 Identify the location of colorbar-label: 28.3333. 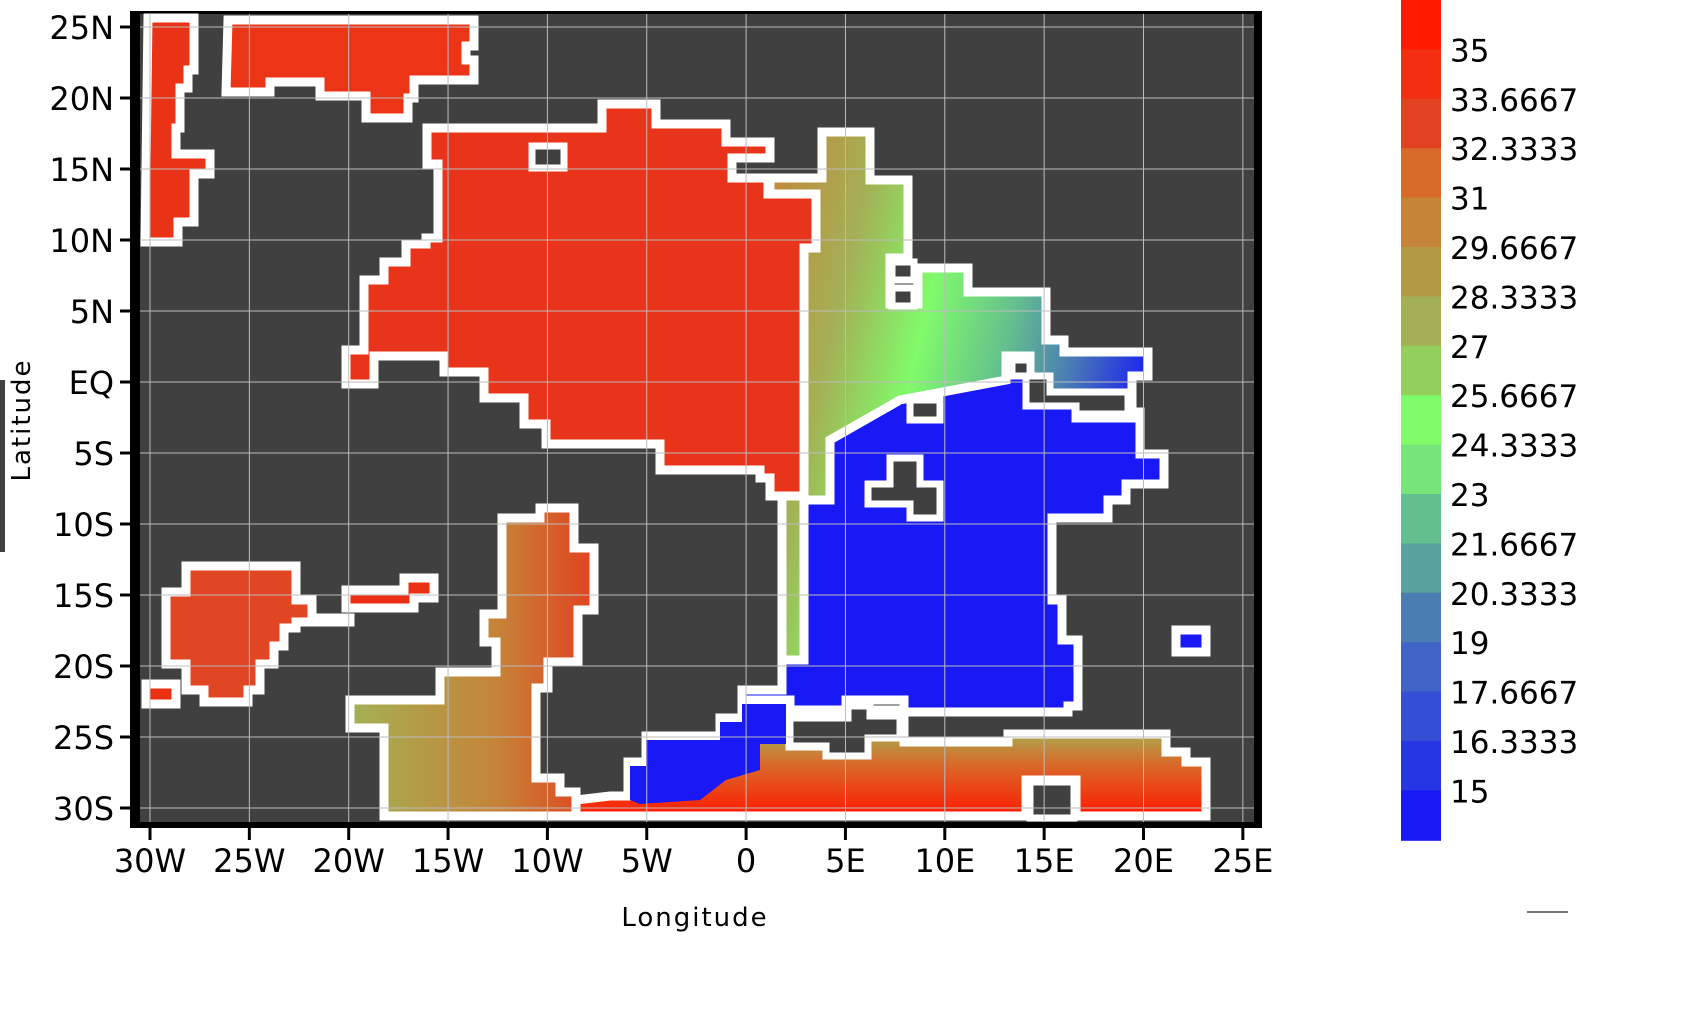
(1514, 298).